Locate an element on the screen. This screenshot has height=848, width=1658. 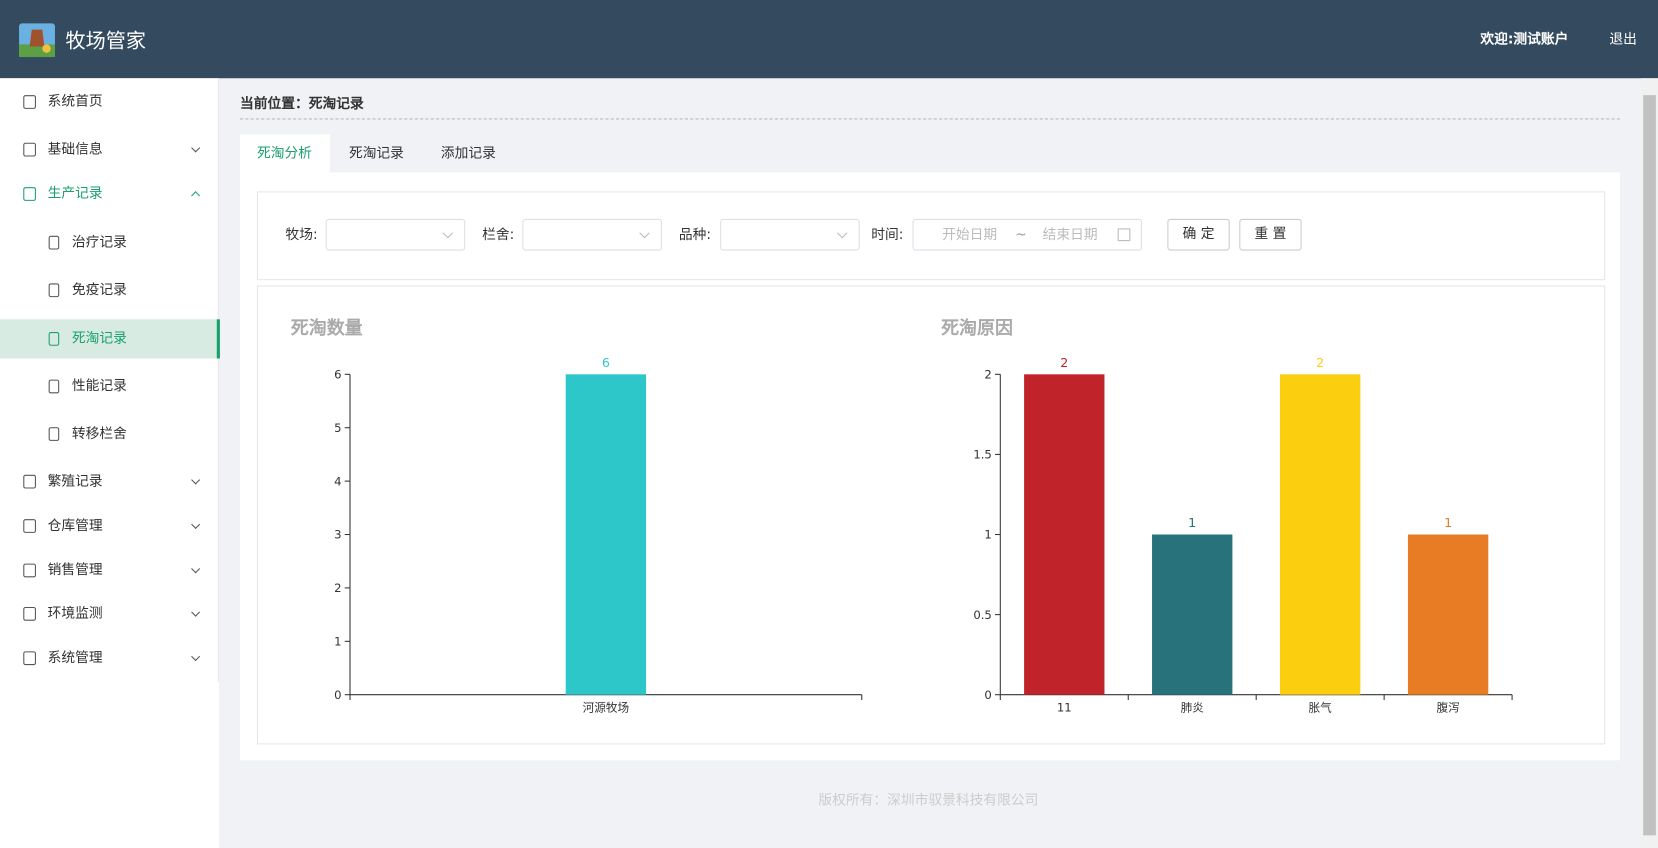
y-tick-label: 6 is located at coordinates (337, 375).